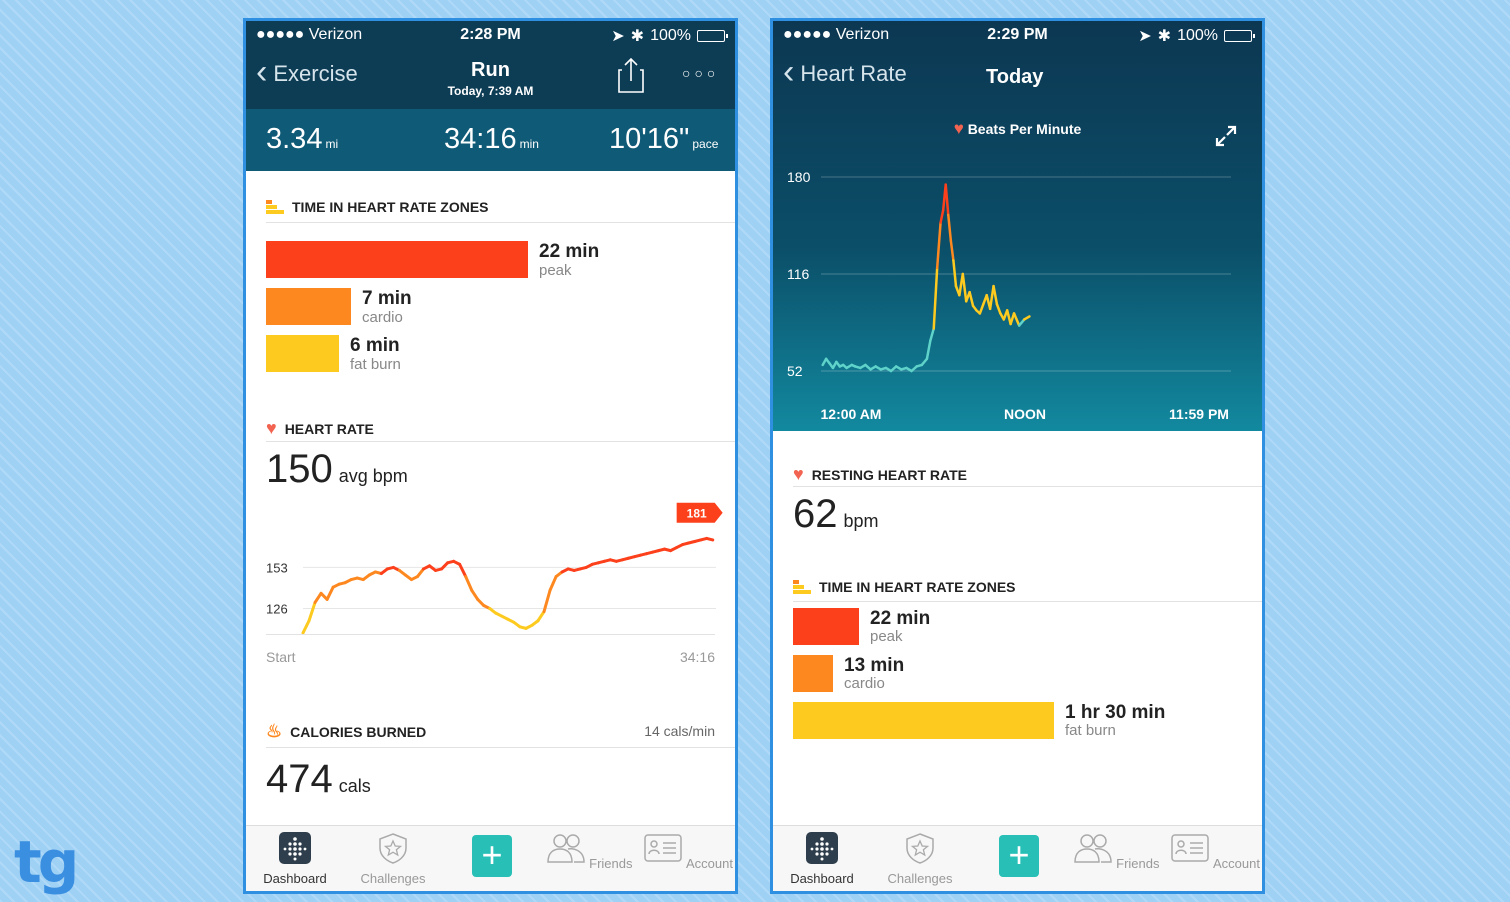  Describe the element at coordinates (920, 848) in the screenshot. I see `challenges-icon` at that location.